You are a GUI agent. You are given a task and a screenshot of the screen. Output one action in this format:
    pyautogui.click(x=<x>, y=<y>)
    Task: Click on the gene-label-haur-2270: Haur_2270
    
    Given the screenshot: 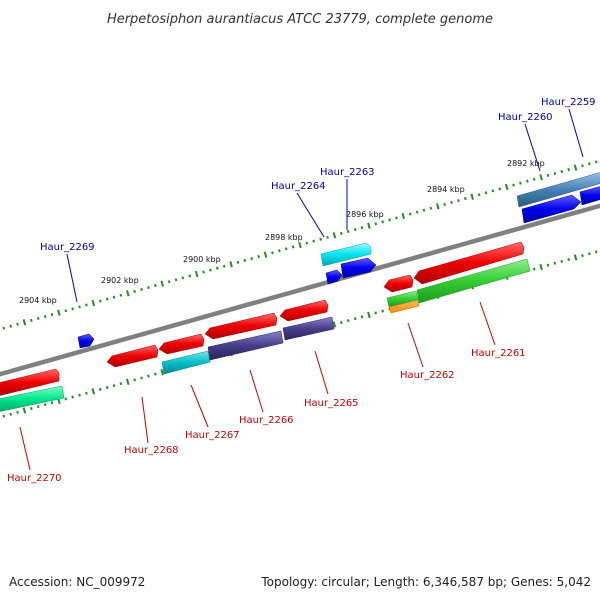 What is the action you would take?
    pyautogui.click(x=34, y=478)
    